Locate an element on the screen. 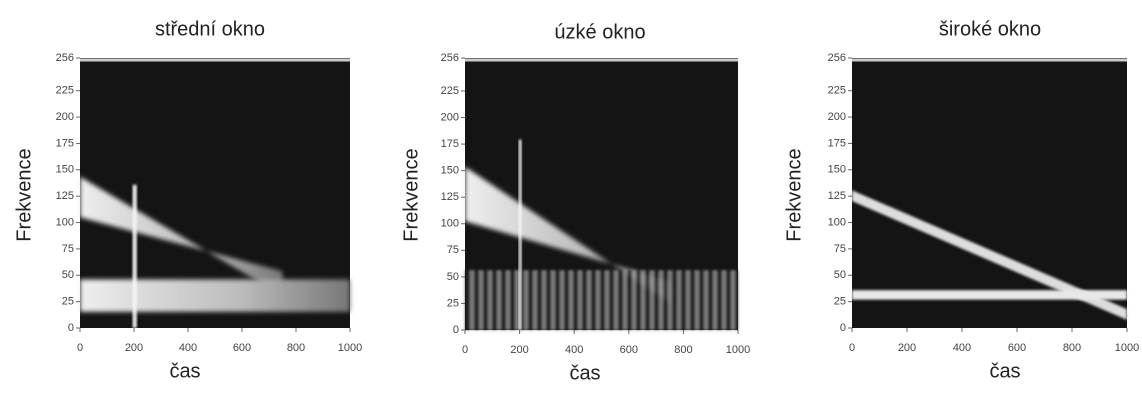  chart-title: úzké okno is located at coordinates (599, 32).